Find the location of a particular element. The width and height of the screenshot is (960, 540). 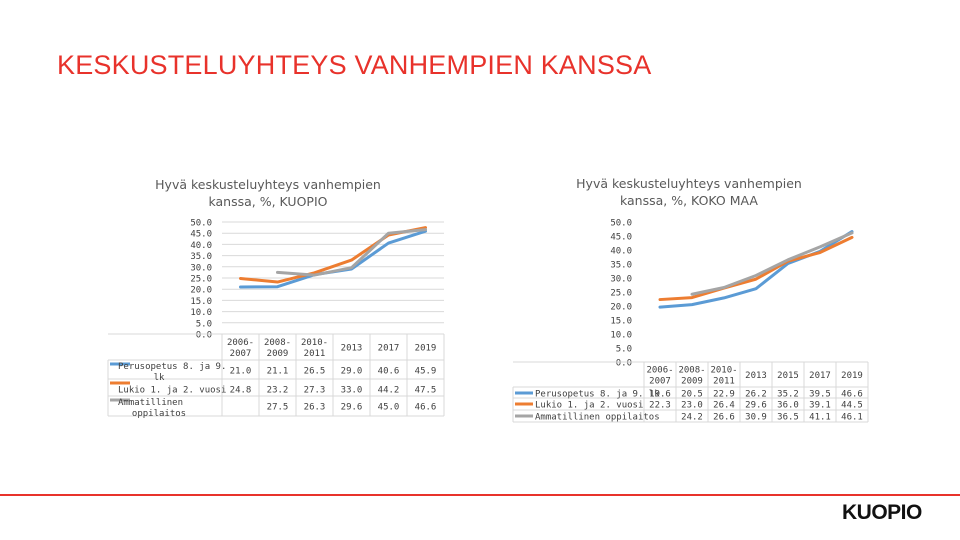

kuopio-data-label: 29.6 is located at coordinates (352, 408).